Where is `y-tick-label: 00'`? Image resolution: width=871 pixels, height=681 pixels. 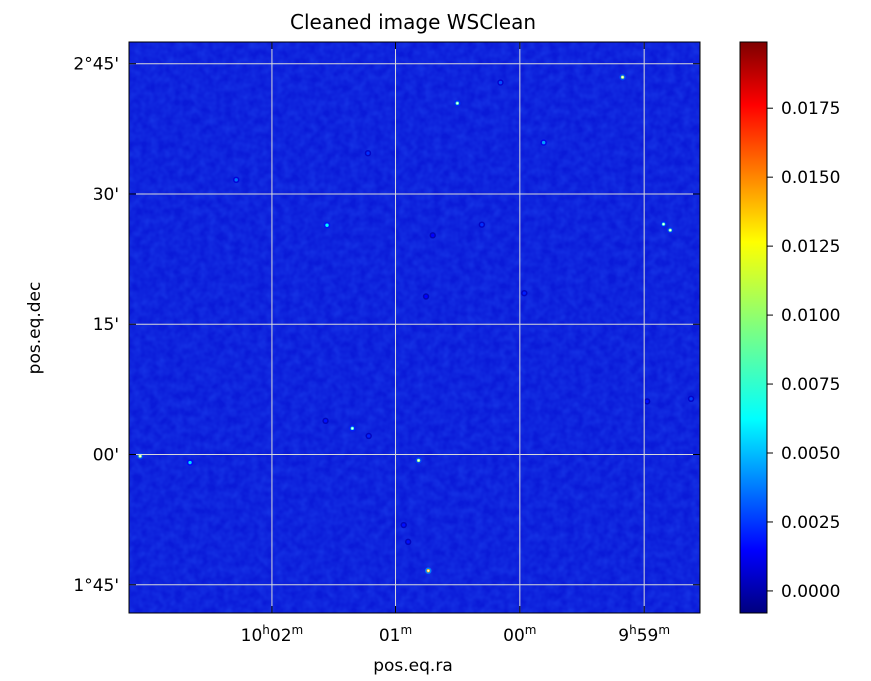 y-tick-label: 00' is located at coordinates (106, 456).